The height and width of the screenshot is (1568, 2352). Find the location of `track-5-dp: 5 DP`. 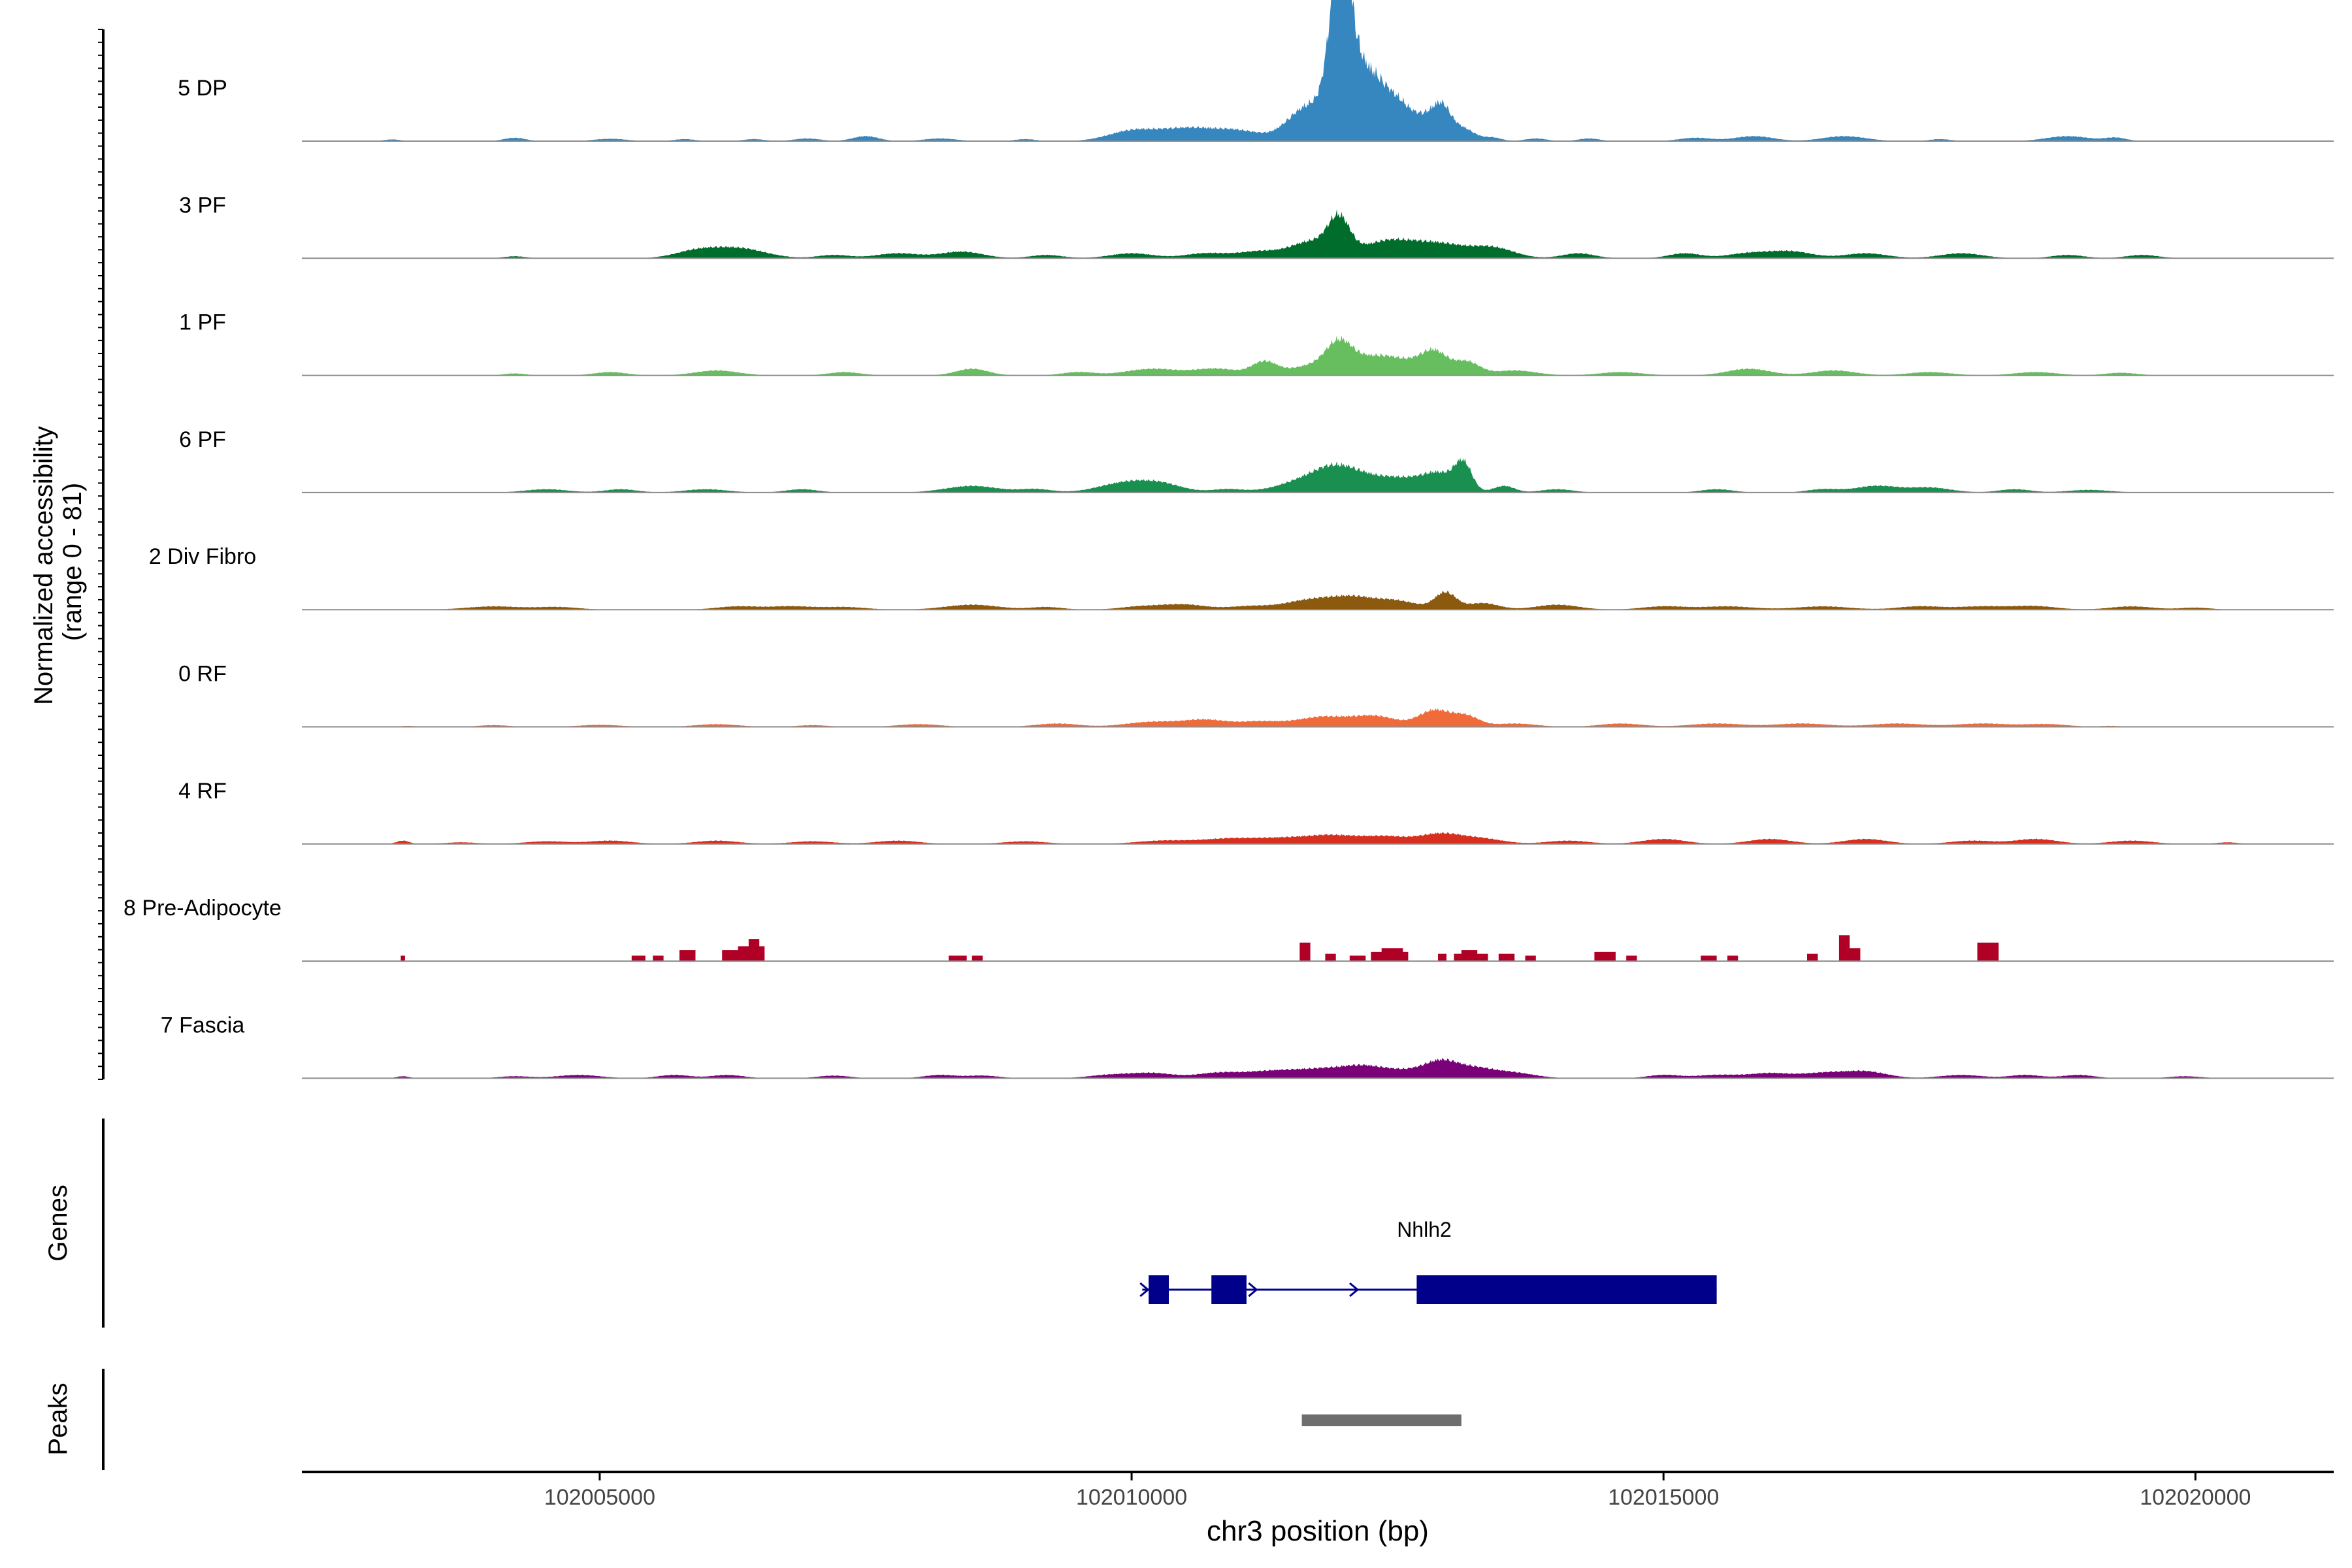

track-5-dp: 5 DP is located at coordinates (1256, 71).